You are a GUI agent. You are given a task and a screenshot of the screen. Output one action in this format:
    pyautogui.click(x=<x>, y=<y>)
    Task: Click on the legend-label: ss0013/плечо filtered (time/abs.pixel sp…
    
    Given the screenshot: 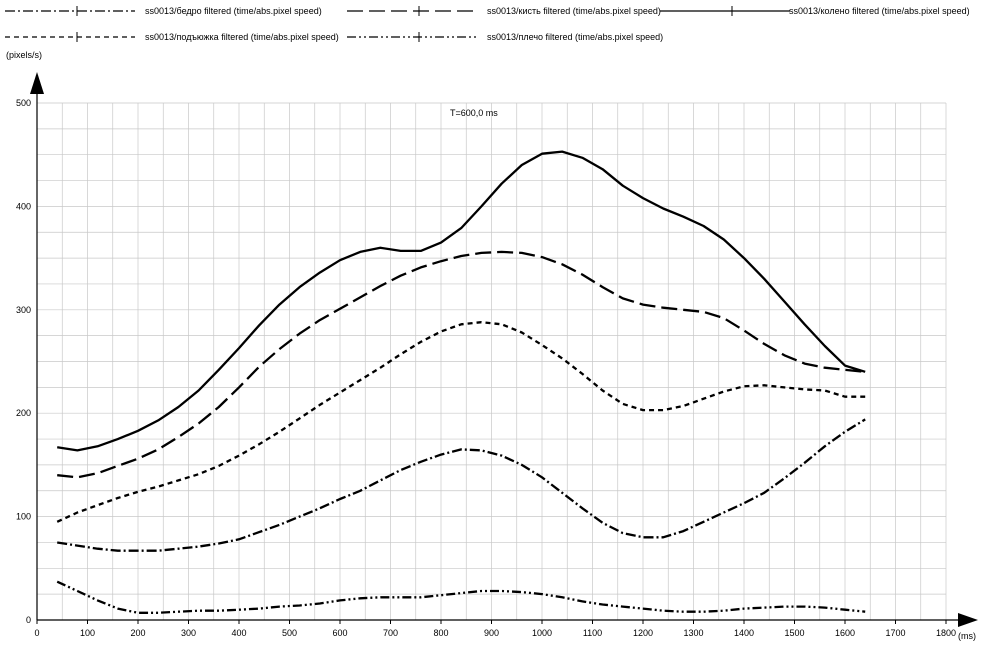 What is the action you would take?
    pyautogui.click(x=575, y=37)
    